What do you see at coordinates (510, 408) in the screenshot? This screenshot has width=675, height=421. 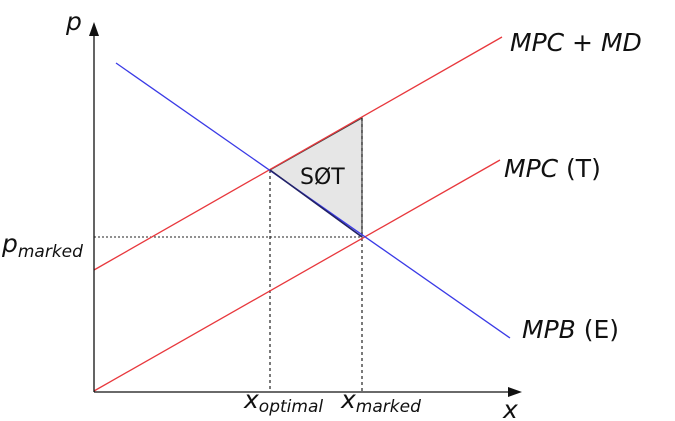 I see `x-axis-label: x` at bounding box center [510, 408].